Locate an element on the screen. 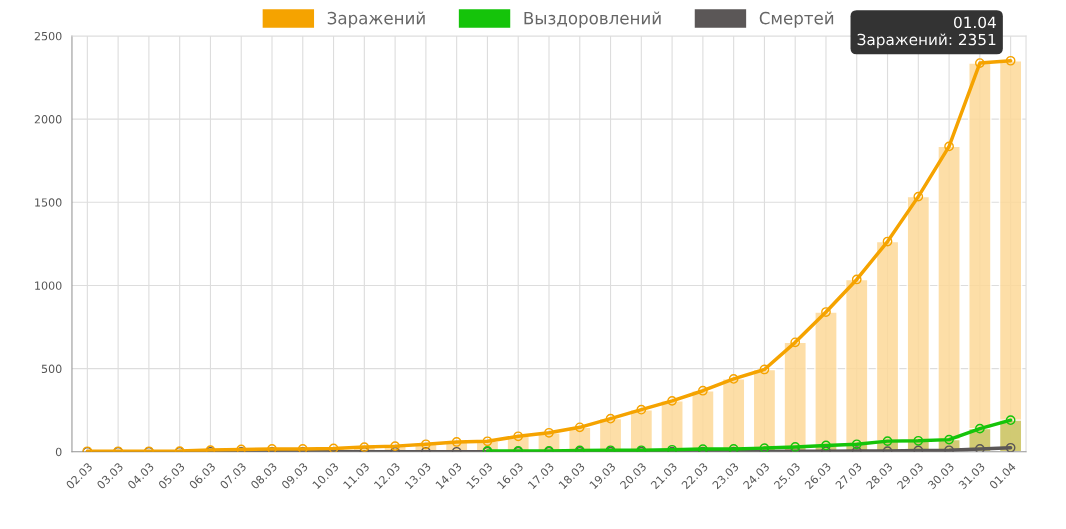  y-tick-label: 2000 is located at coordinates (48, 119).